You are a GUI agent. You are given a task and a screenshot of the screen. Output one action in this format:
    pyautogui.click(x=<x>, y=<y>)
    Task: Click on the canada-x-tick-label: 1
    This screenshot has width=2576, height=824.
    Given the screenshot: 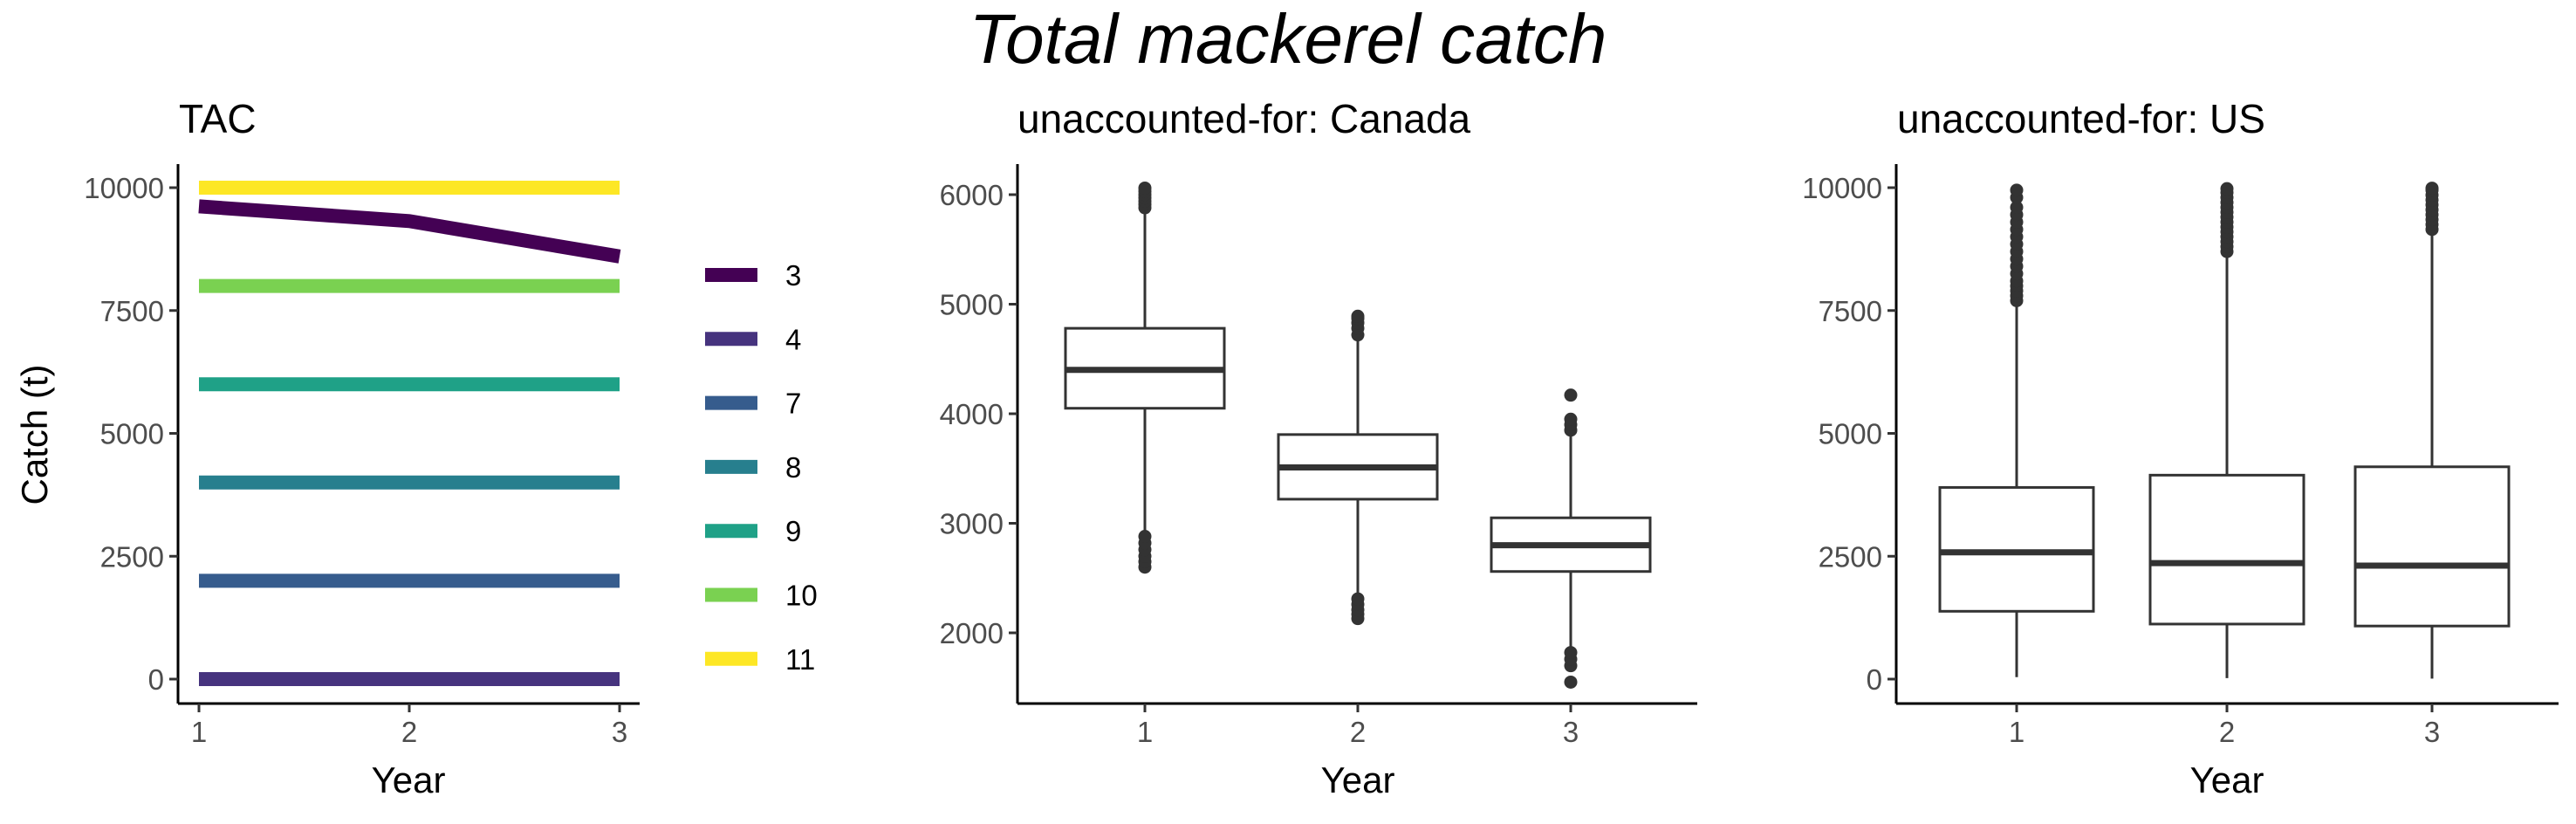 What is the action you would take?
    pyautogui.click(x=1145, y=732)
    